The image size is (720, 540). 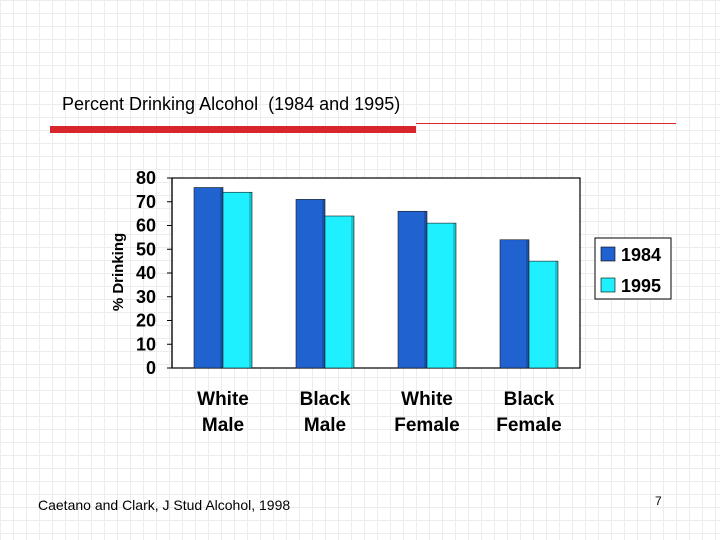 I want to click on y-axis, so click(x=170, y=273).